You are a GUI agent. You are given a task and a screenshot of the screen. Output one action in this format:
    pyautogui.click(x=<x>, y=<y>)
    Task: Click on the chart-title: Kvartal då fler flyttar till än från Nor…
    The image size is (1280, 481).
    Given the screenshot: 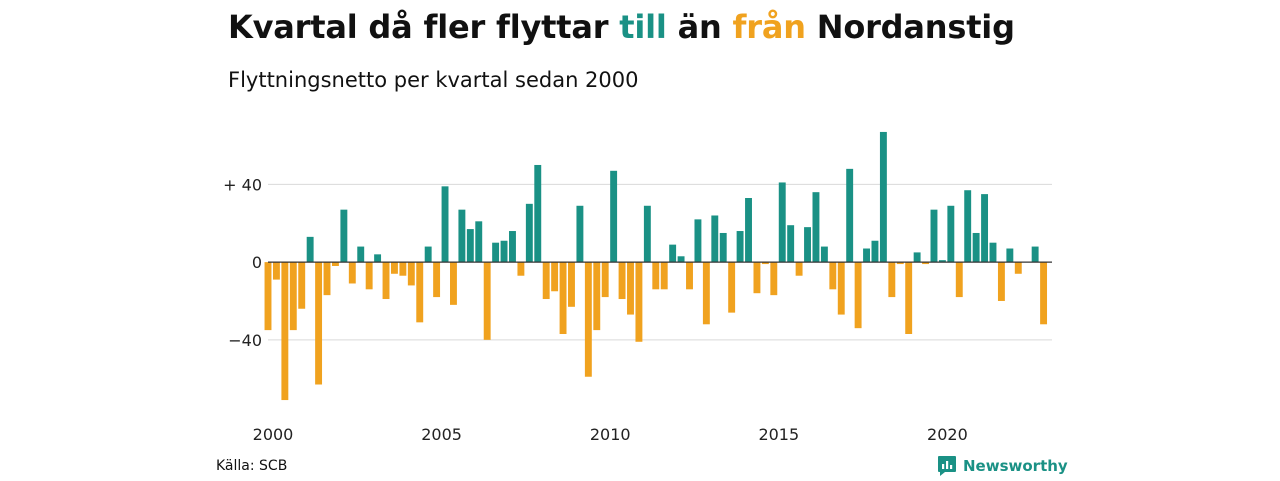 What is the action you would take?
    pyautogui.click(x=621, y=27)
    